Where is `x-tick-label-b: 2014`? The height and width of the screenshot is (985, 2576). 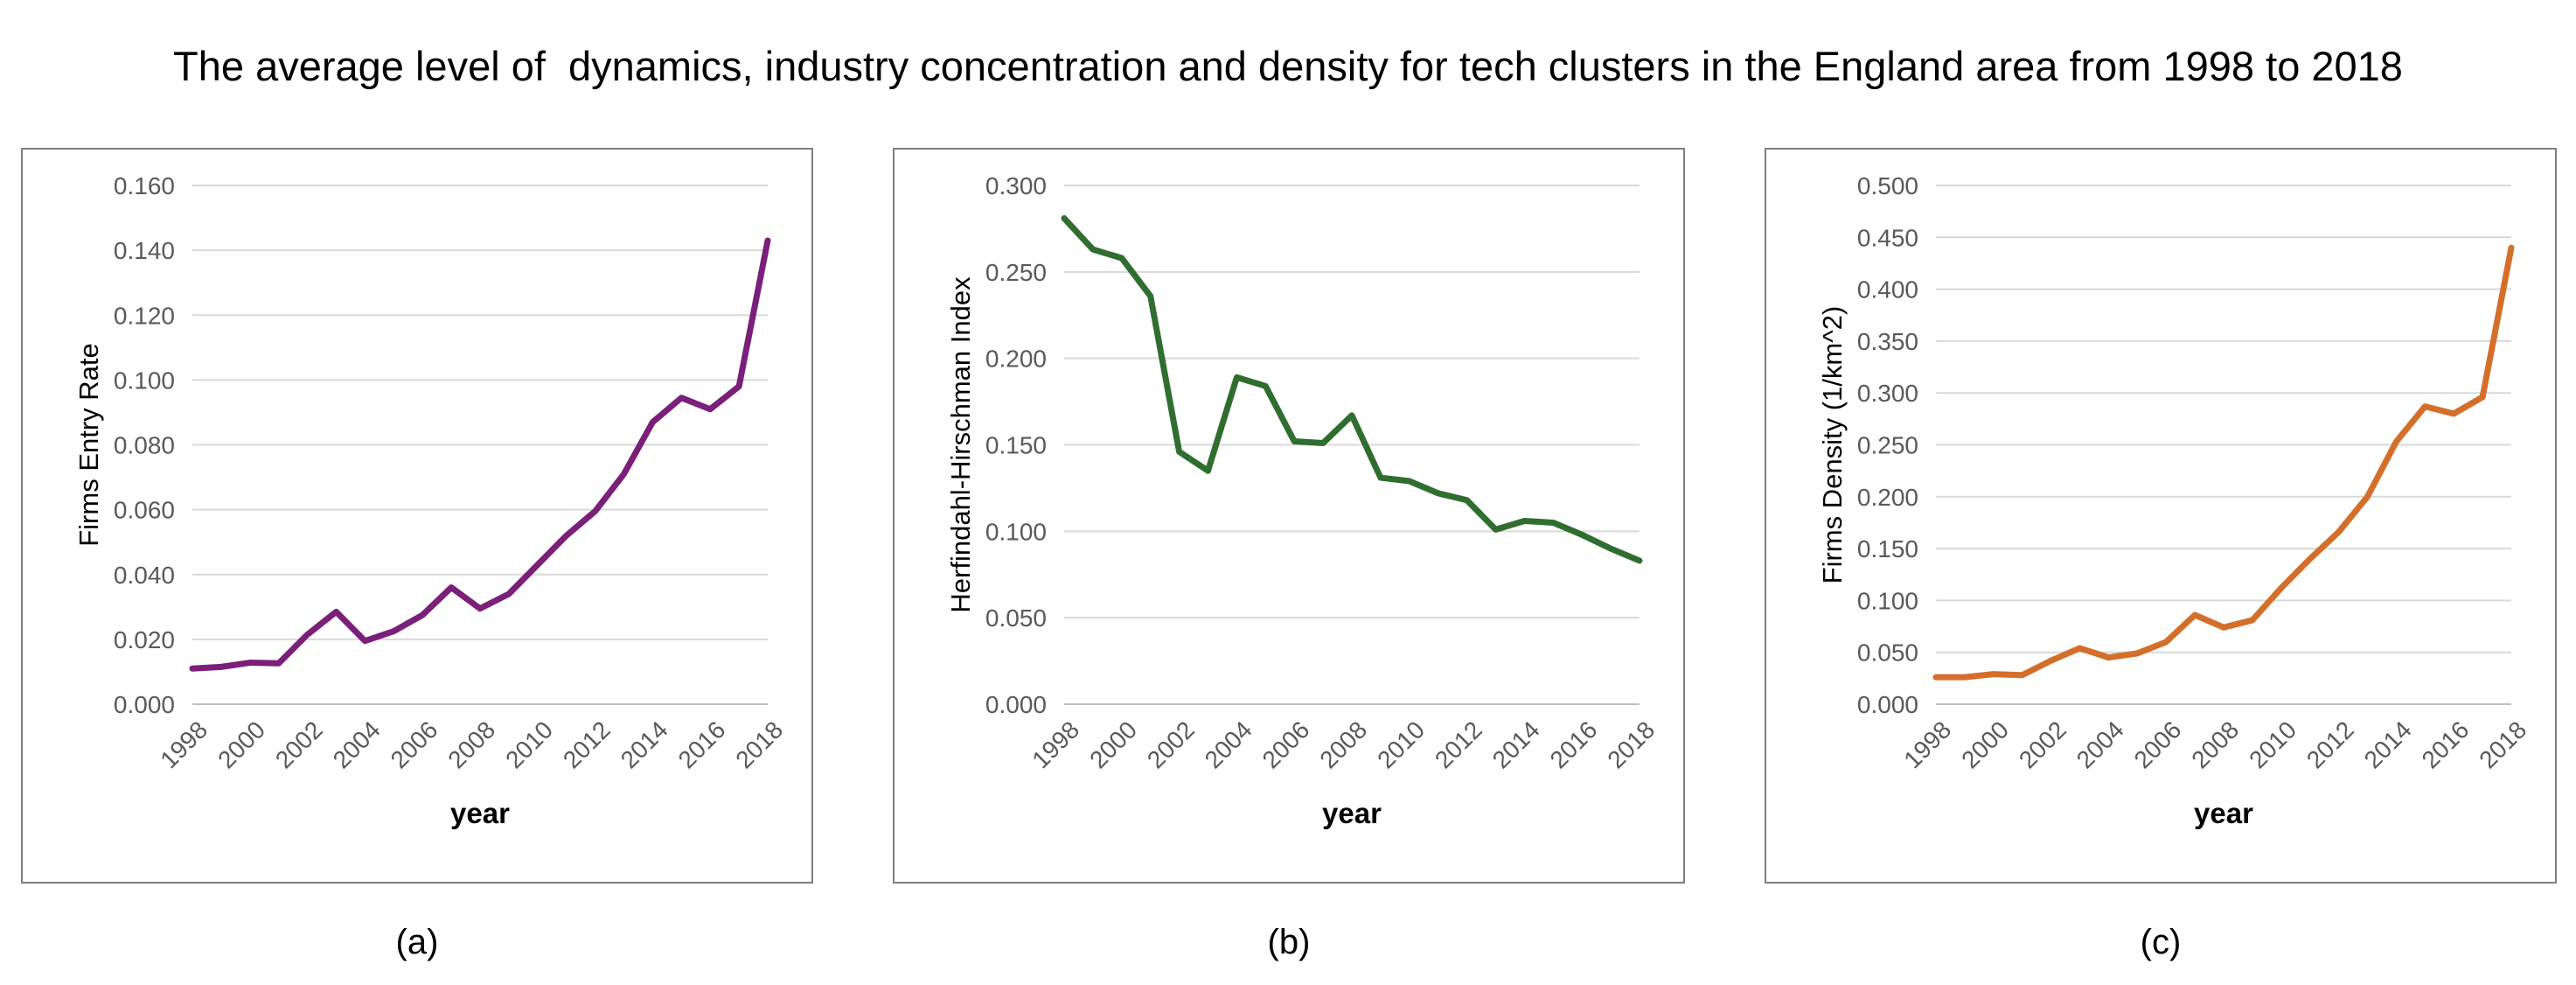
x-tick-label-b: 2014 is located at coordinates (1516, 744).